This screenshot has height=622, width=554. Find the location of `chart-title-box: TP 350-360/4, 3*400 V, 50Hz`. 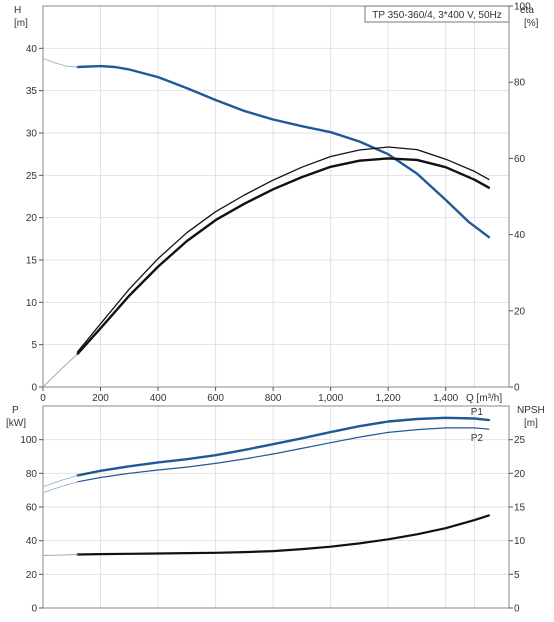

chart-title-box: TP 350-360/4, 3*400 V, 50Hz is located at coordinates (437, 14).